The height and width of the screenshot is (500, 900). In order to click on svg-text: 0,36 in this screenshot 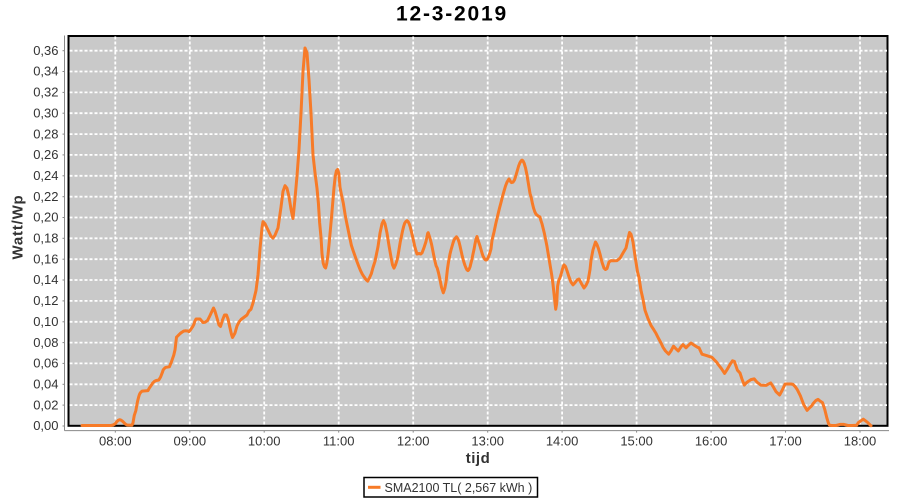, I will do `click(45, 50)`.